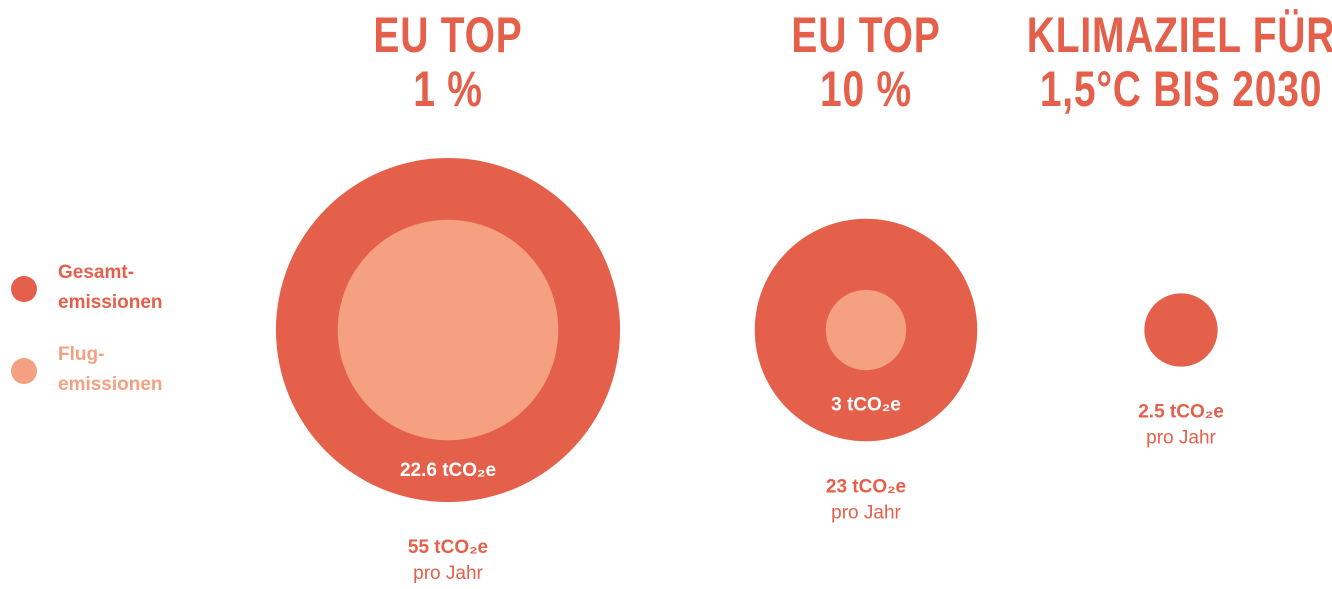  I want to click on total-label: 2.5 tCO₂e, so click(1181, 412).